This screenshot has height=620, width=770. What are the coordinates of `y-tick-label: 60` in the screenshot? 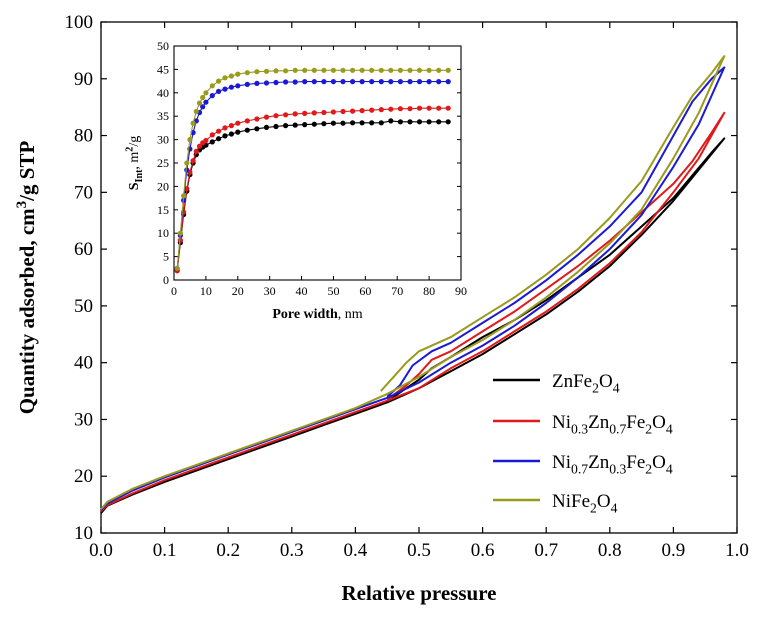 It's located at (83, 249).